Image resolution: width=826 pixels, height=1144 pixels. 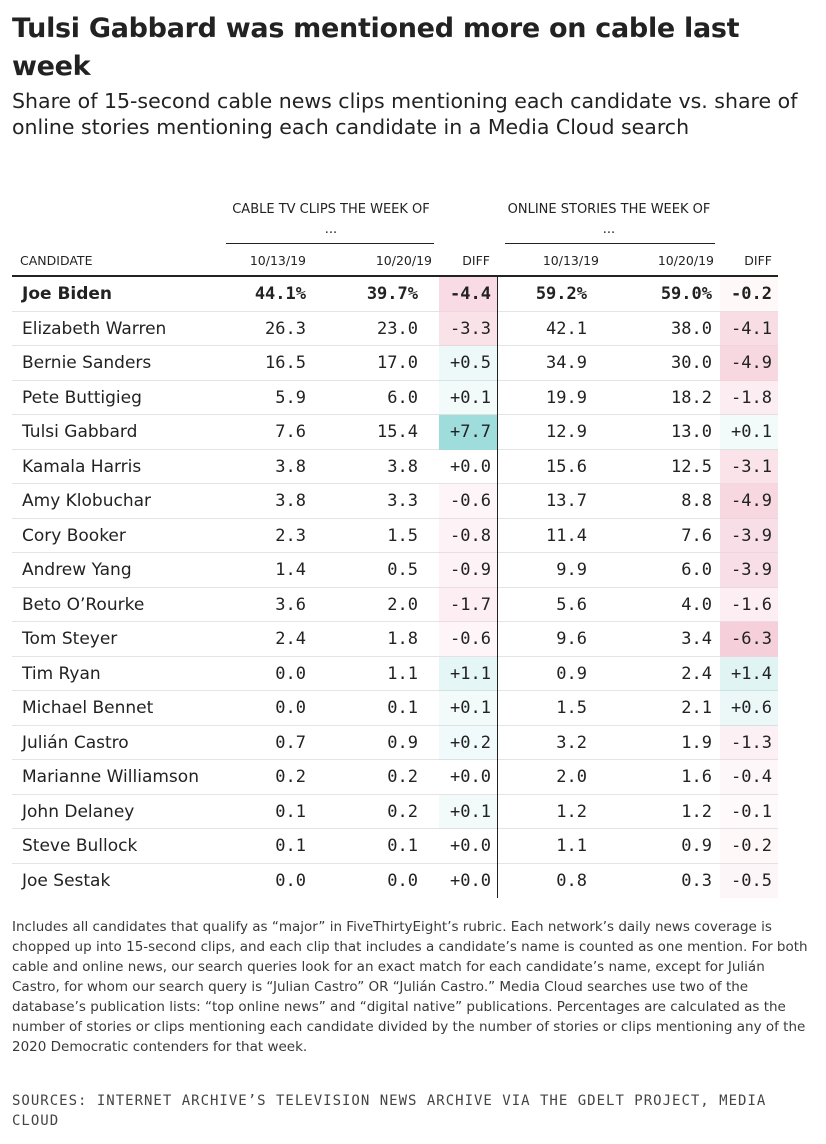 What do you see at coordinates (395, 604) in the screenshot?
I see `table-row: Beto O’Rourke 3.6 2.0 -1.7 5.6 4.0 -1.6` at bounding box center [395, 604].